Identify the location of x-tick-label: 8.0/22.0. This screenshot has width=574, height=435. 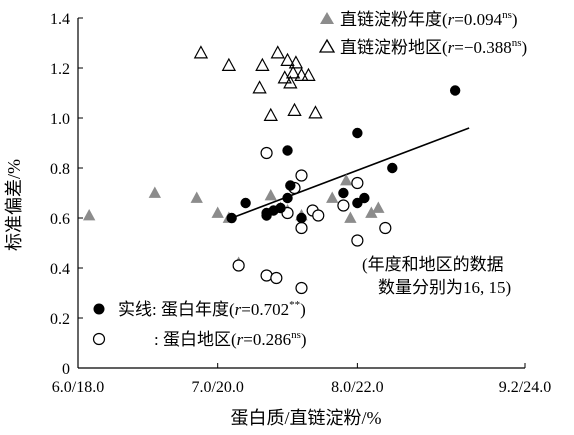
(357, 387).